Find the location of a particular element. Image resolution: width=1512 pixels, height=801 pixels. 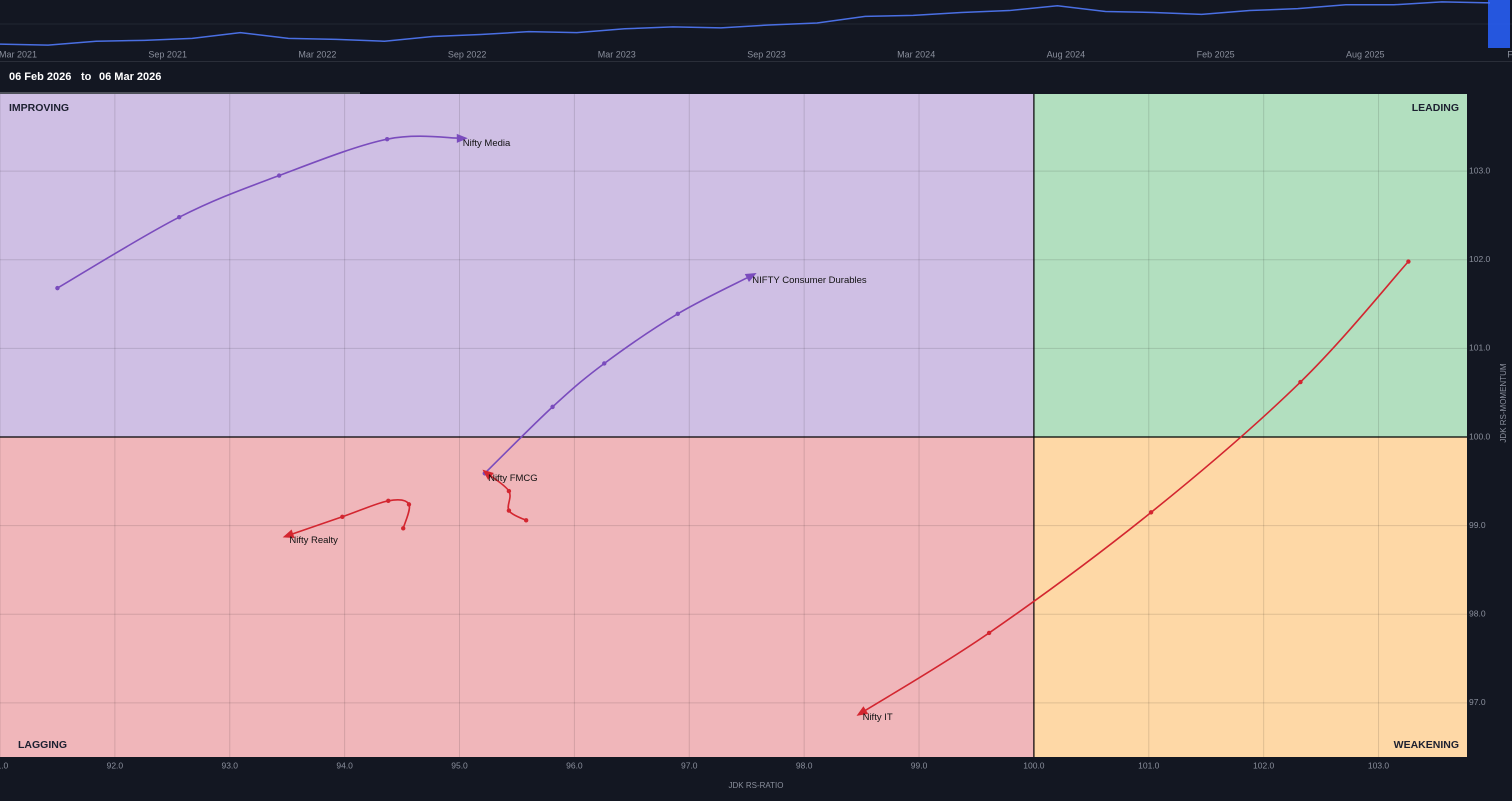

quadrant-label: LEADING is located at coordinates (1435, 108).